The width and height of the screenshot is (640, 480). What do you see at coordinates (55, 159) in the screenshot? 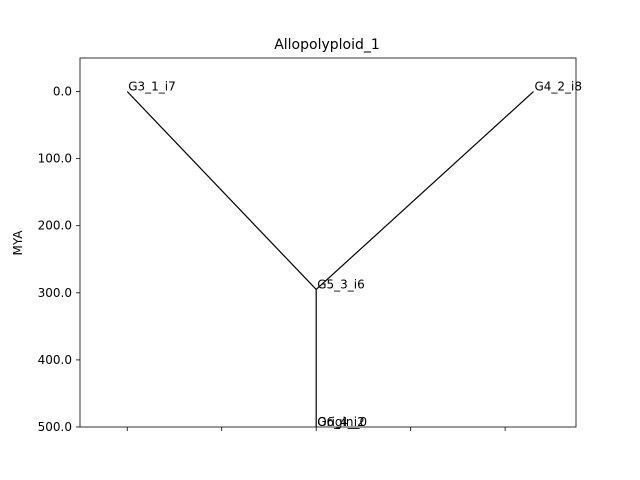
I see `y-tick-label: 100.0` at bounding box center [55, 159].